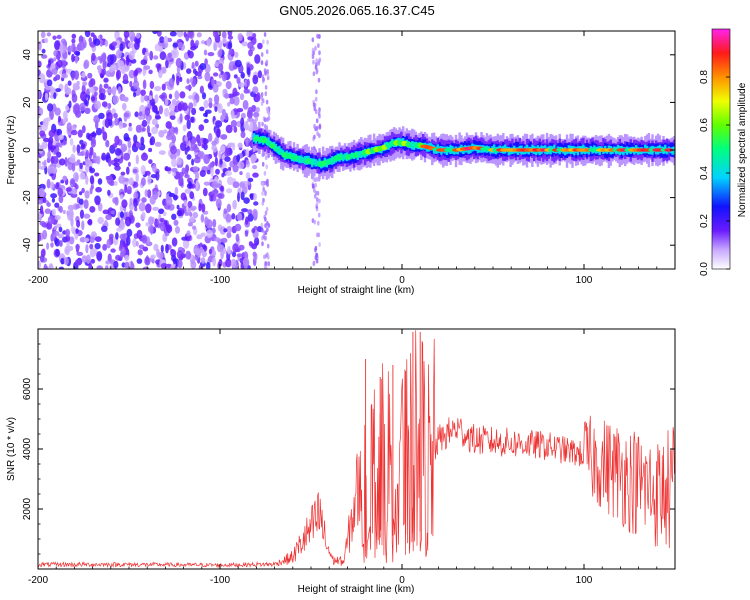 Image resolution: width=750 pixels, height=600 pixels. Describe the element at coordinates (714, 173) in the screenshot. I see `colorbar-ticks: 0.0 0.2 0.4 0.6 0.8` at that location.